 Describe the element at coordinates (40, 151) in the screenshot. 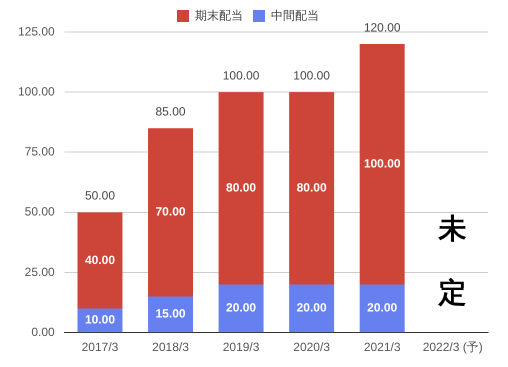

I see `y-tick-label: 75.00` at that location.